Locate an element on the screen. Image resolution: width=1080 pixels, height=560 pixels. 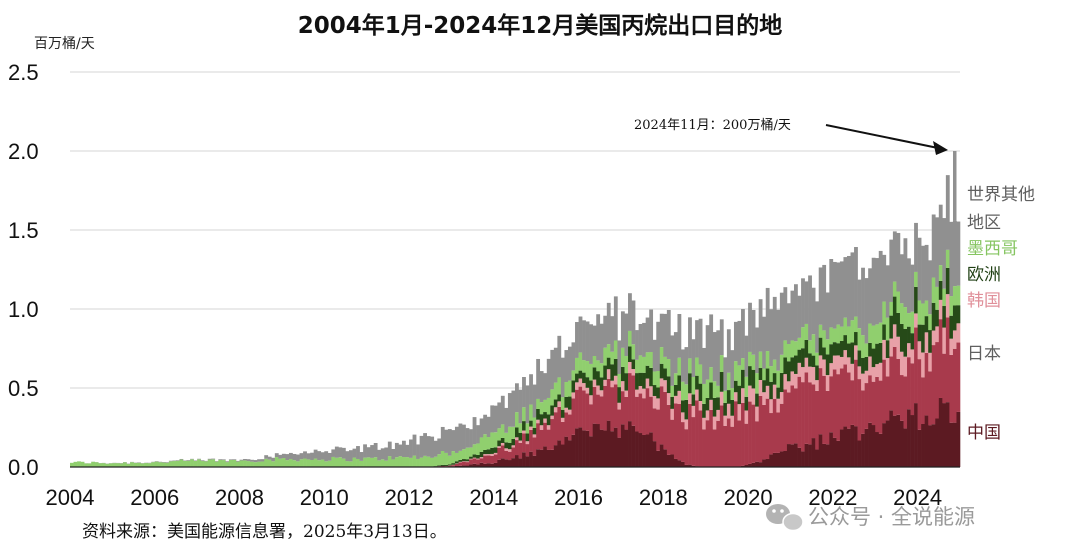
x-tick-label: 2024 is located at coordinates (917, 497).